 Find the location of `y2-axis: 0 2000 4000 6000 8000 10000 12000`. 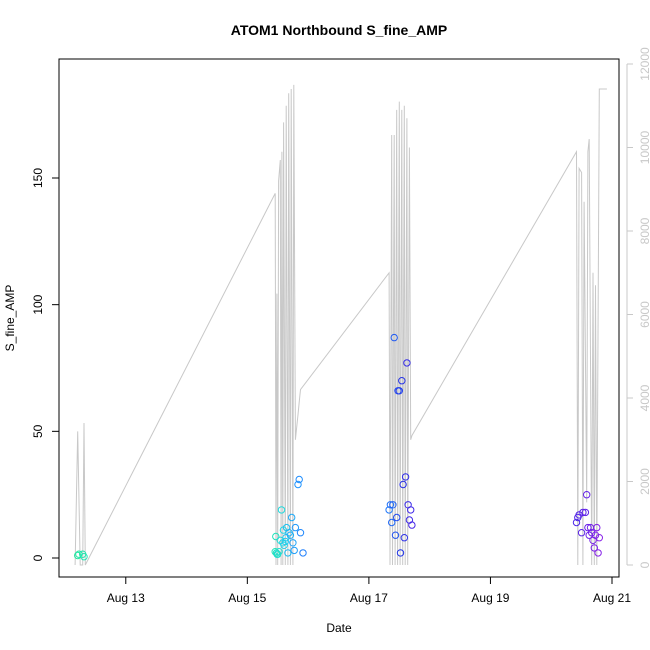

y2-axis: 0 2000 4000 6000 8000 10000 12000 is located at coordinates (638, 307).